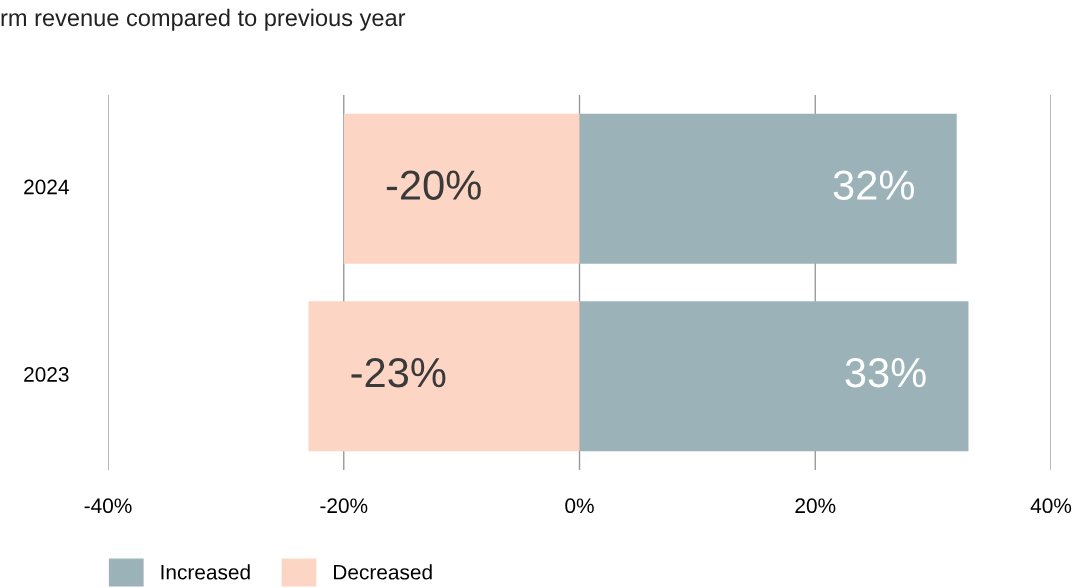 This screenshot has height=588, width=1075. Describe the element at coordinates (433, 185) in the screenshot. I see `data-label: -20%` at that location.